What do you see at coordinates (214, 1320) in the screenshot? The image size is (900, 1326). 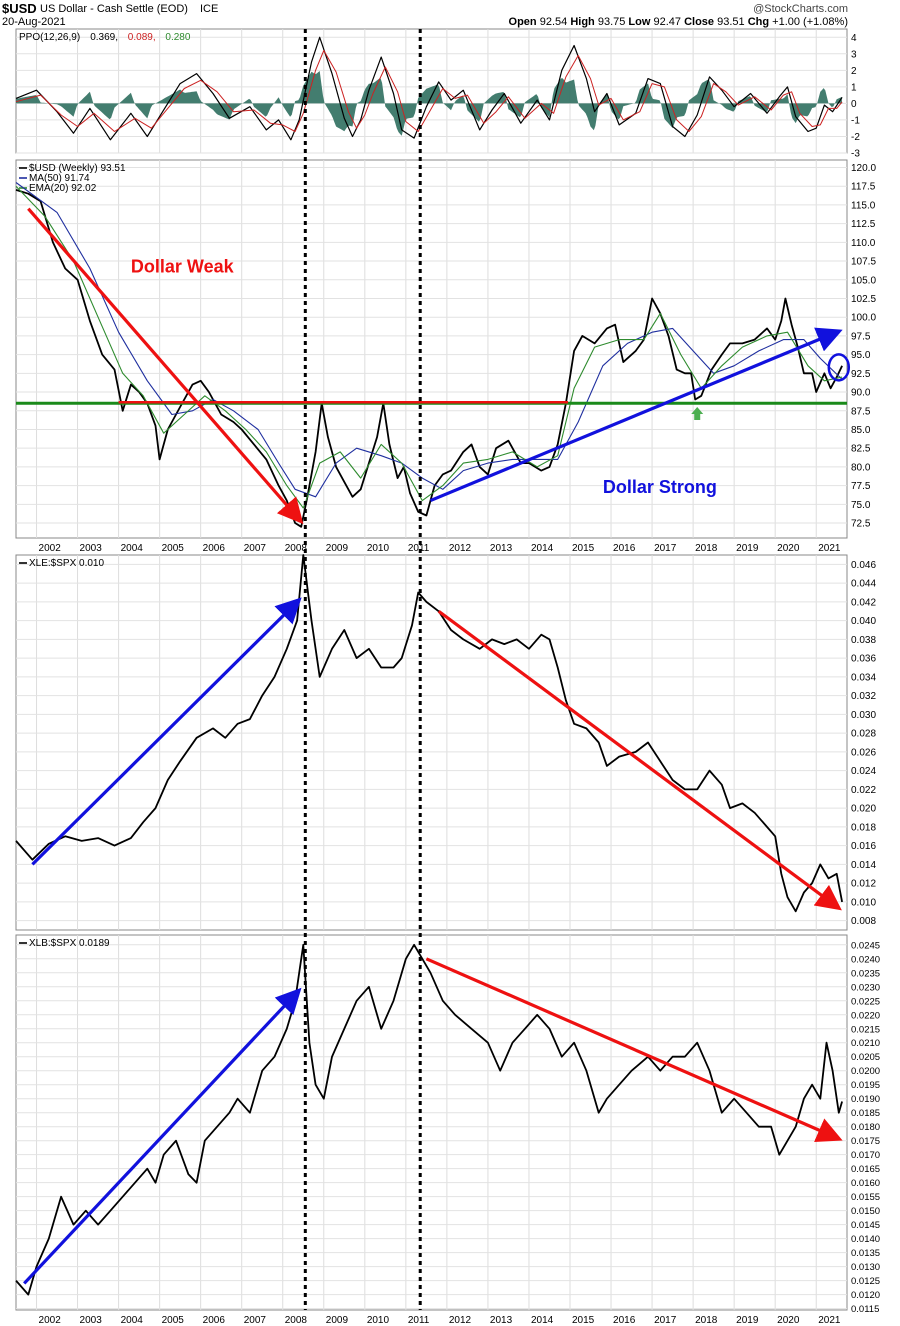 I see `xtick-label-bottom-2006: 2006` at bounding box center [214, 1320].